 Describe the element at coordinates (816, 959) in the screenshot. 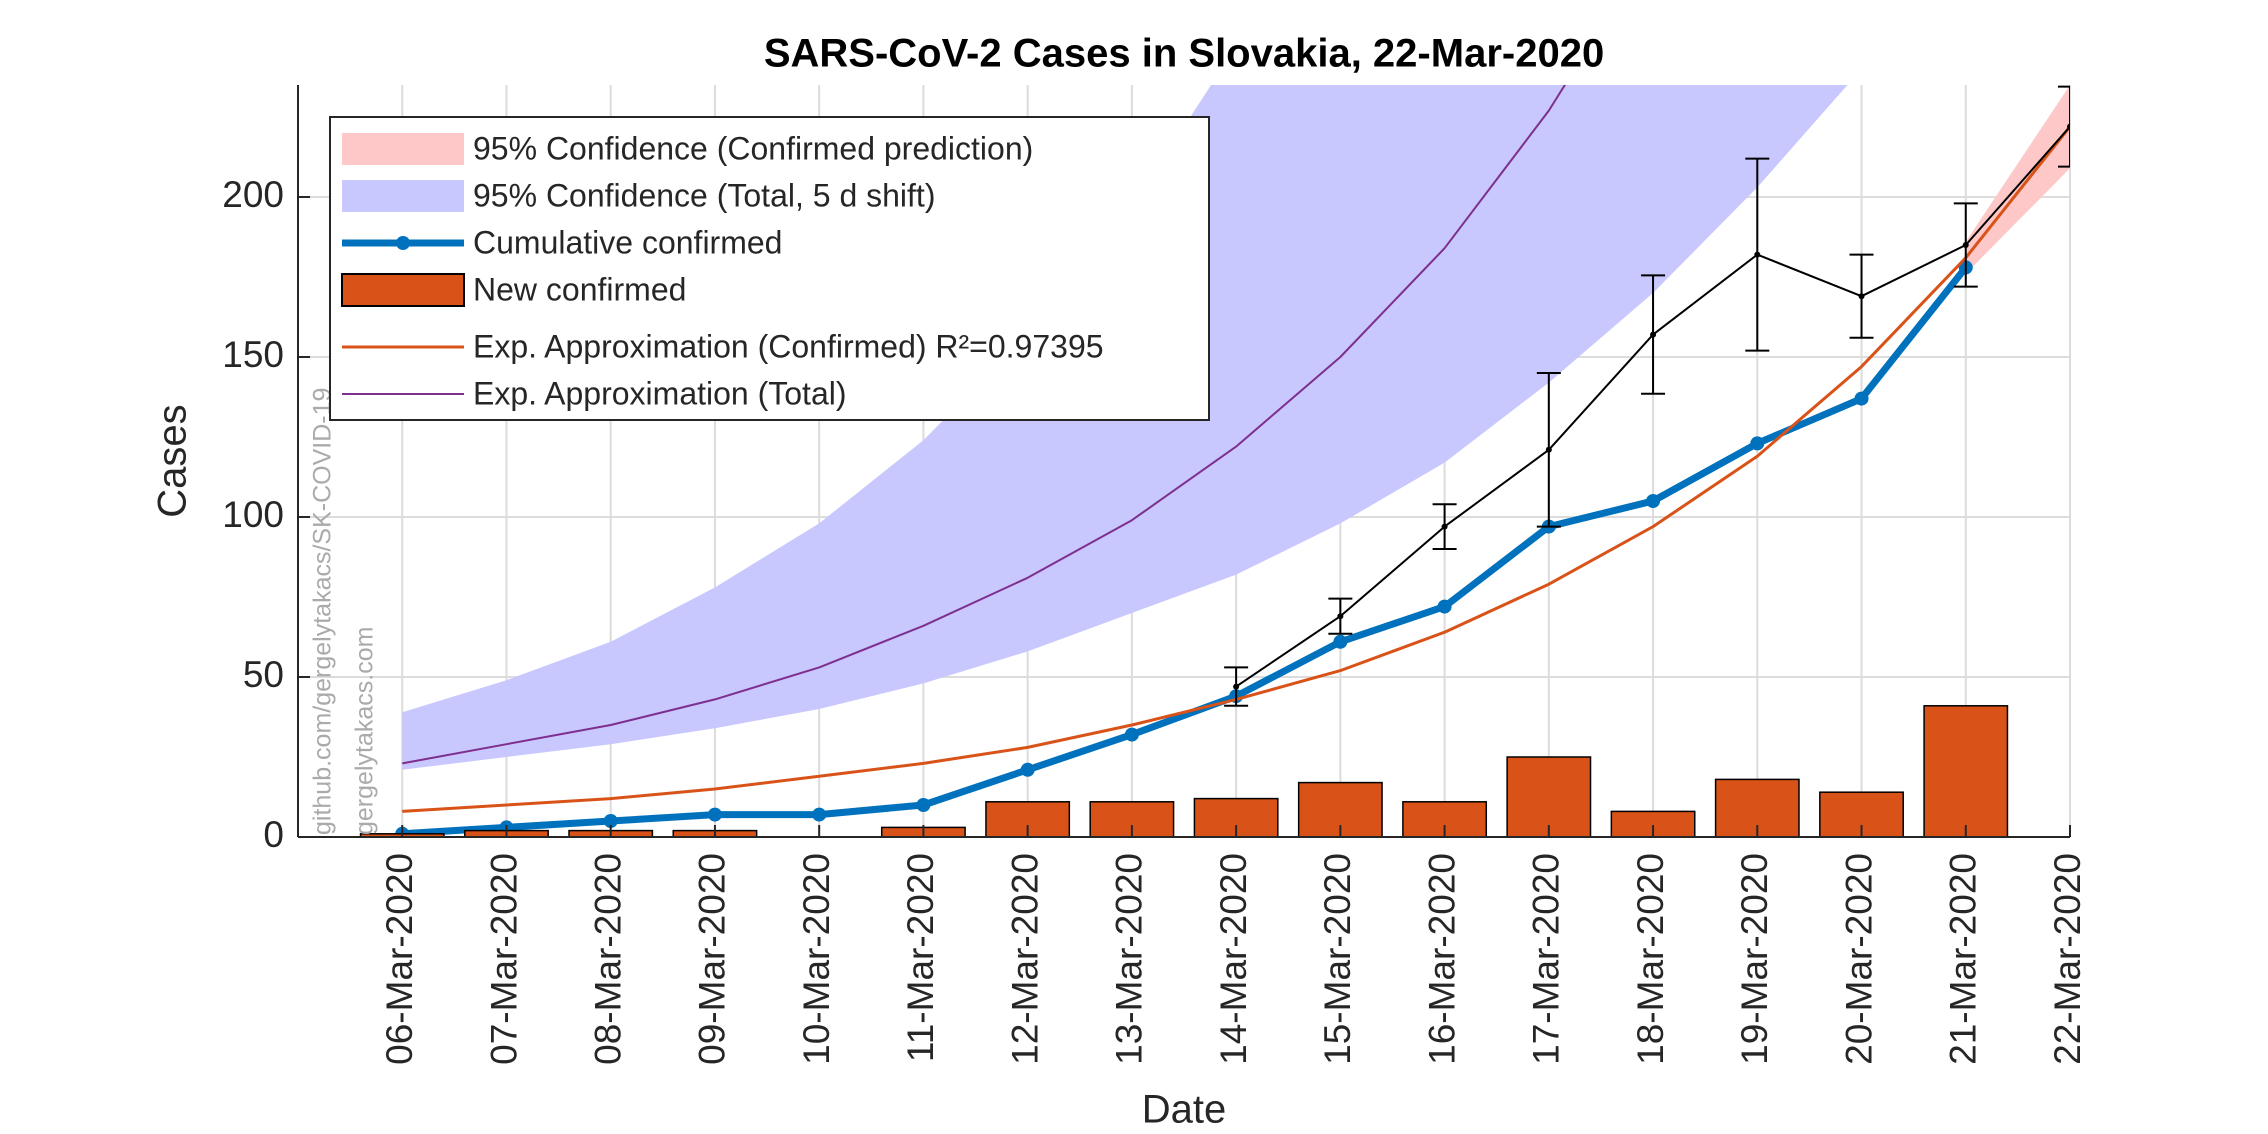

I see `x-tick-label: 10-Mar-2020` at that location.